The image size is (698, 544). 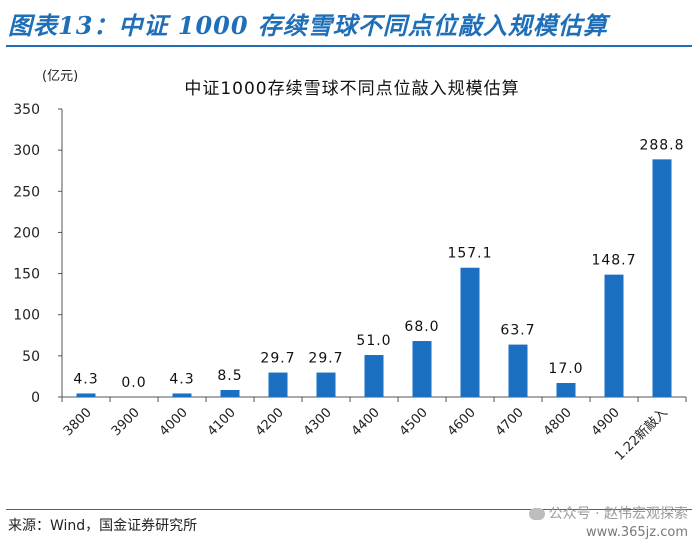 What do you see at coordinates (26, 316) in the screenshot?
I see `y-tick-label: 100` at bounding box center [26, 316].